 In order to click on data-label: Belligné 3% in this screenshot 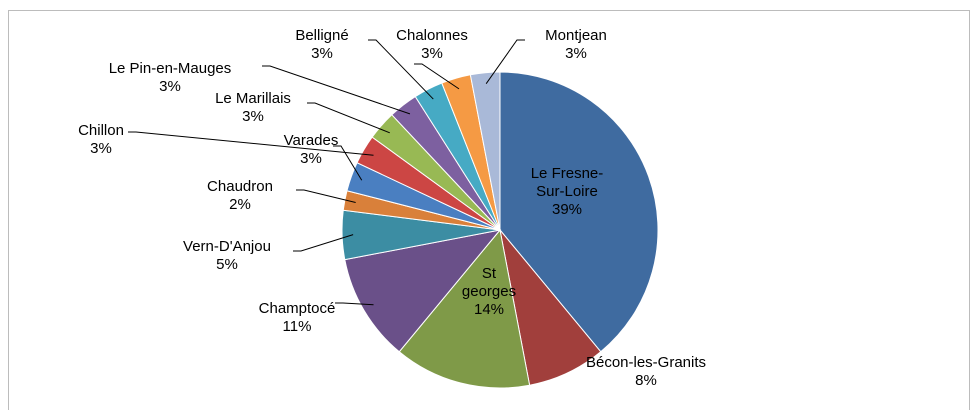, I will do `click(322, 45)`.